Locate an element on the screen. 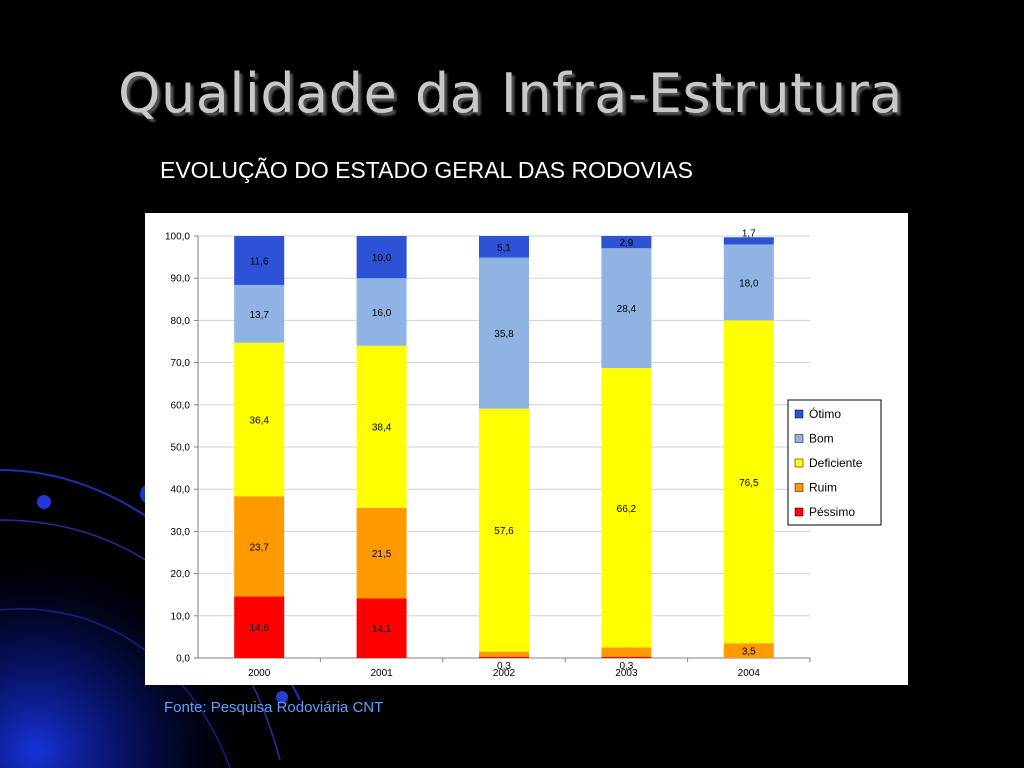  bar-segment-ruim-2001 is located at coordinates (381, 553).